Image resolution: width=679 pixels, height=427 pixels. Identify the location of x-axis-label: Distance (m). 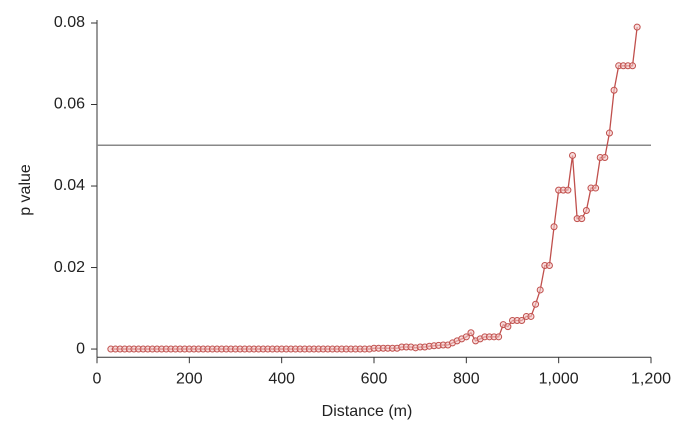
(367, 411).